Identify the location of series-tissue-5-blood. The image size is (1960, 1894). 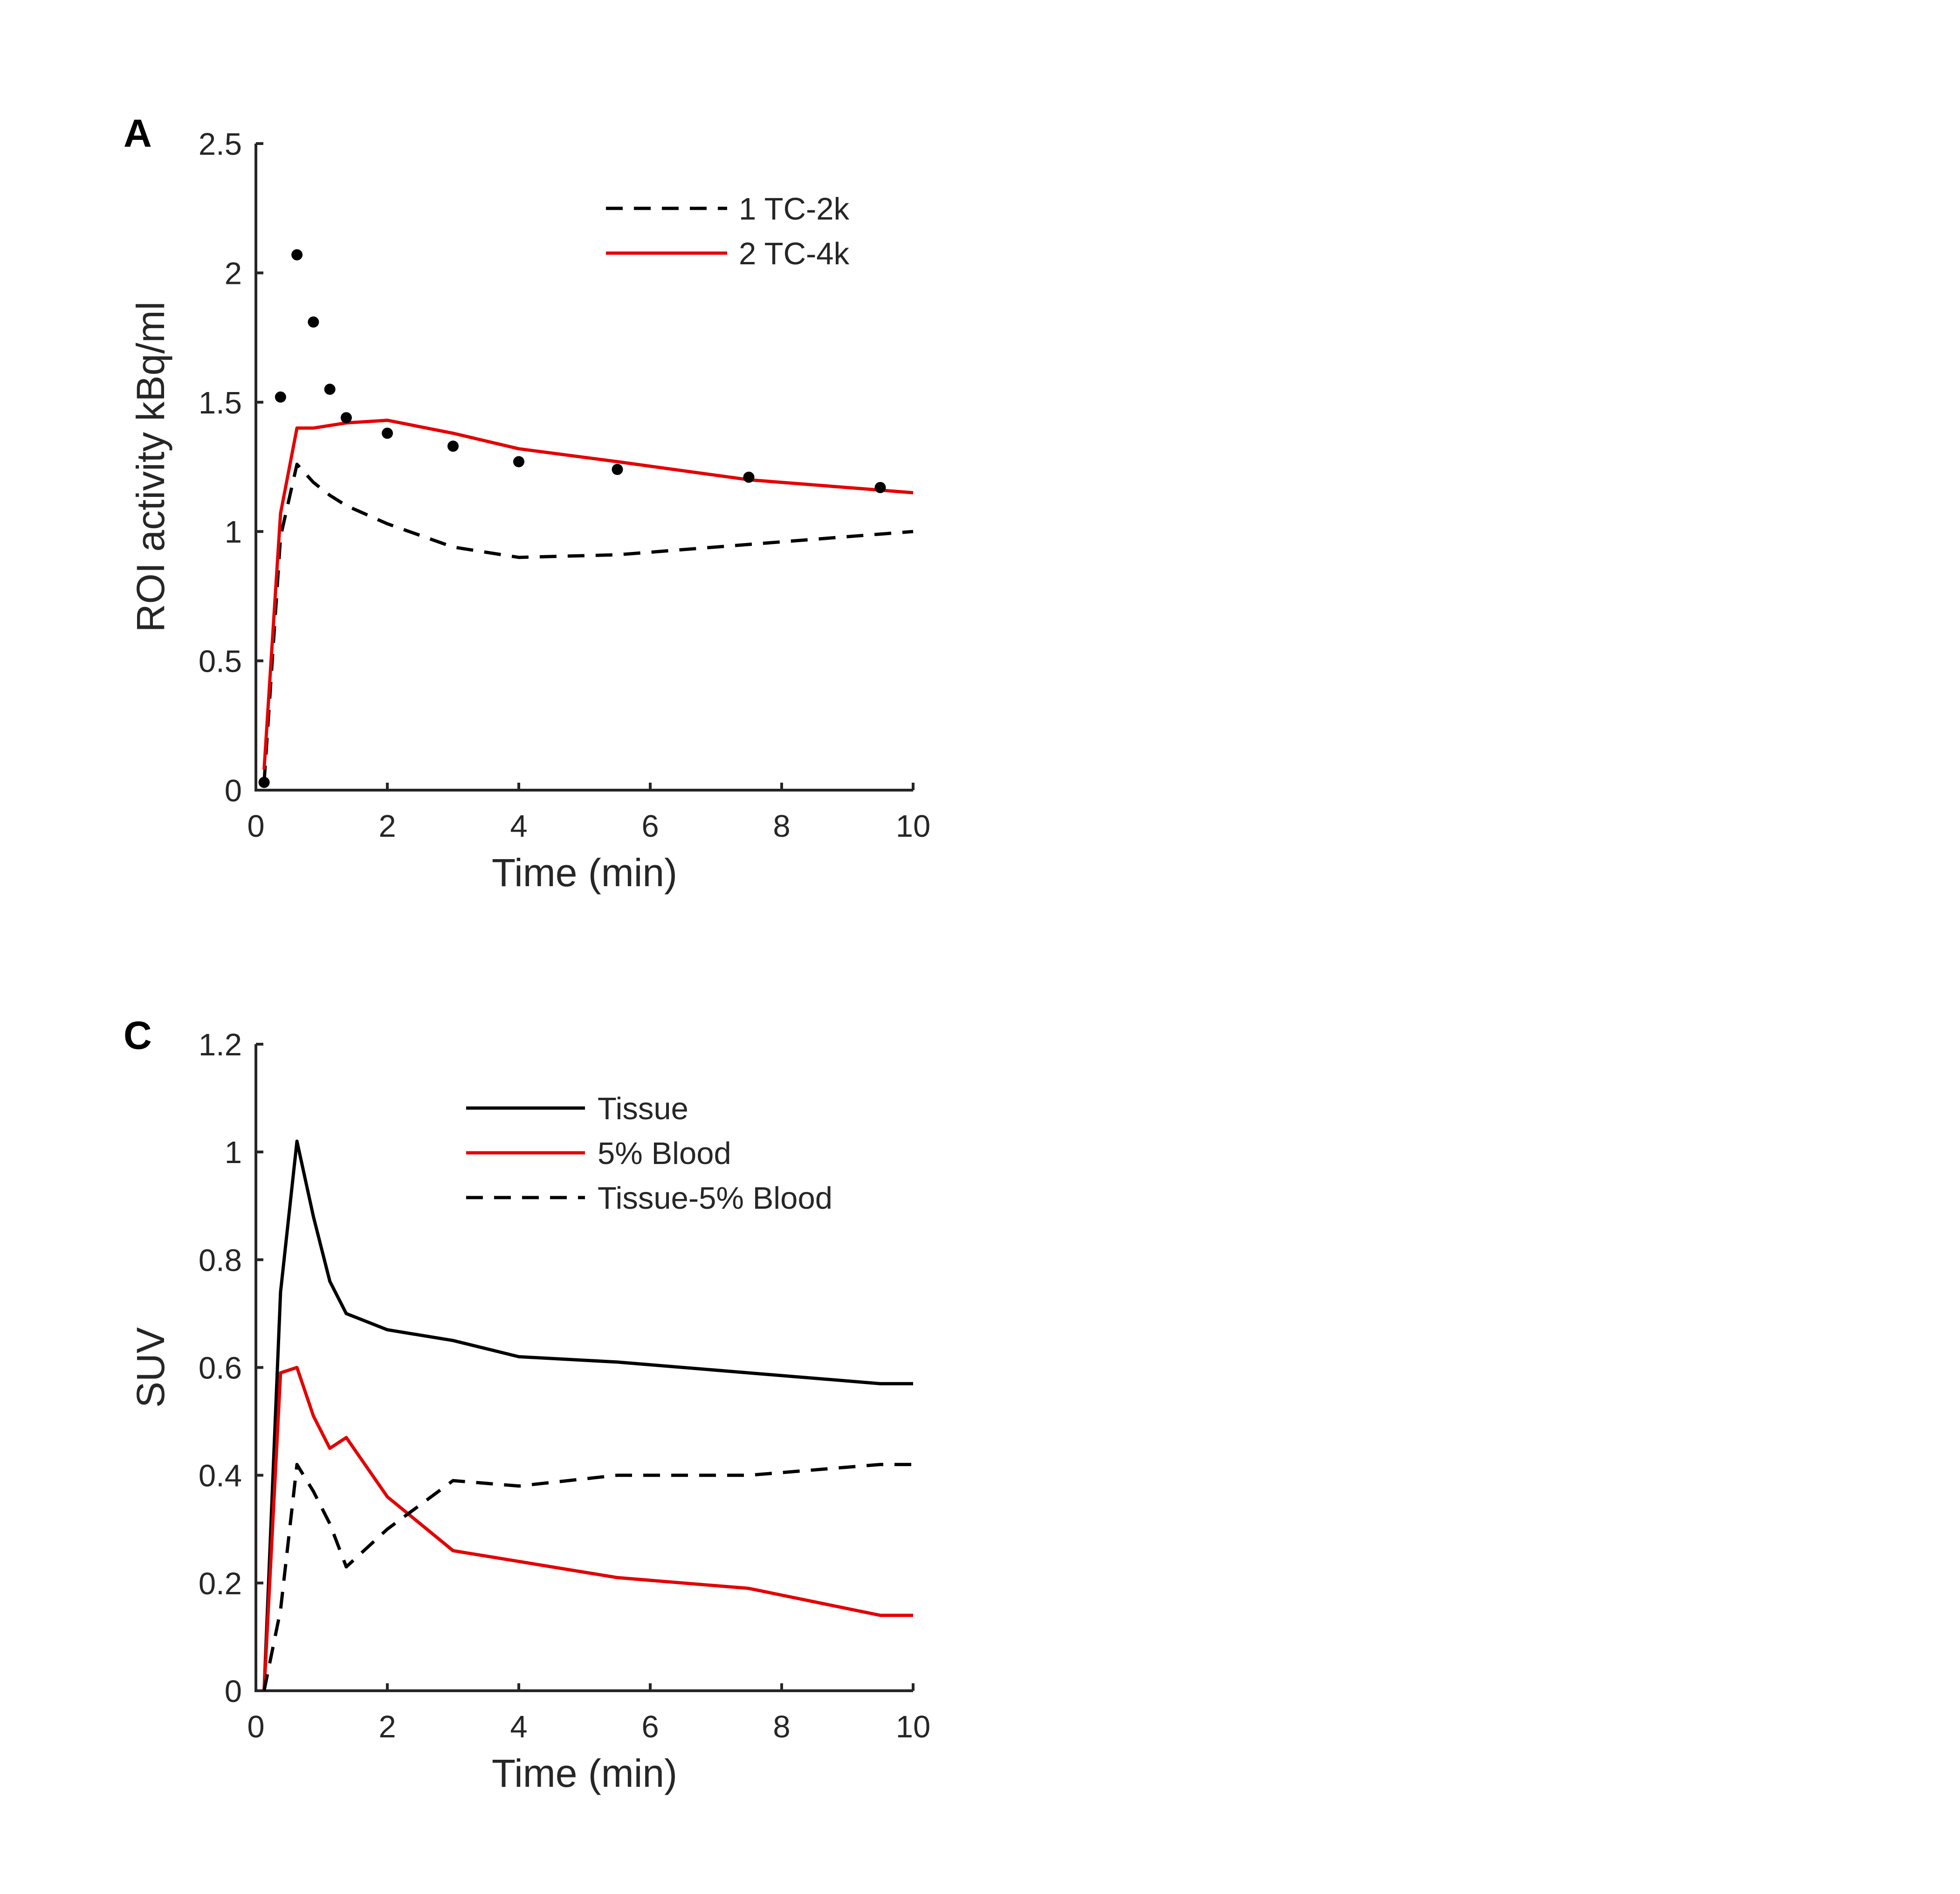
(587, 1577).